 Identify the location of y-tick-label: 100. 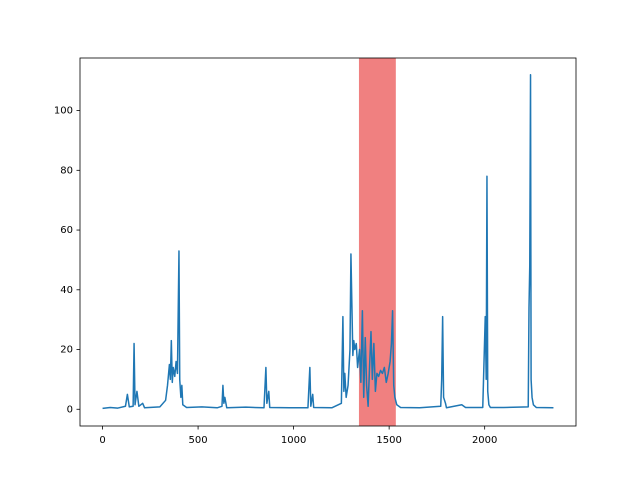
(63, 111).